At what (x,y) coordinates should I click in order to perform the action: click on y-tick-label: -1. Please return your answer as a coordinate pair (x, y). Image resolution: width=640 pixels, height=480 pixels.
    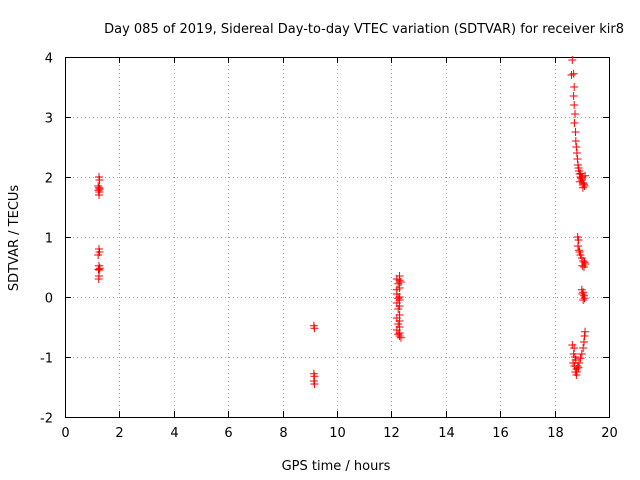
    Looking at the image, I should click on (46, 359).